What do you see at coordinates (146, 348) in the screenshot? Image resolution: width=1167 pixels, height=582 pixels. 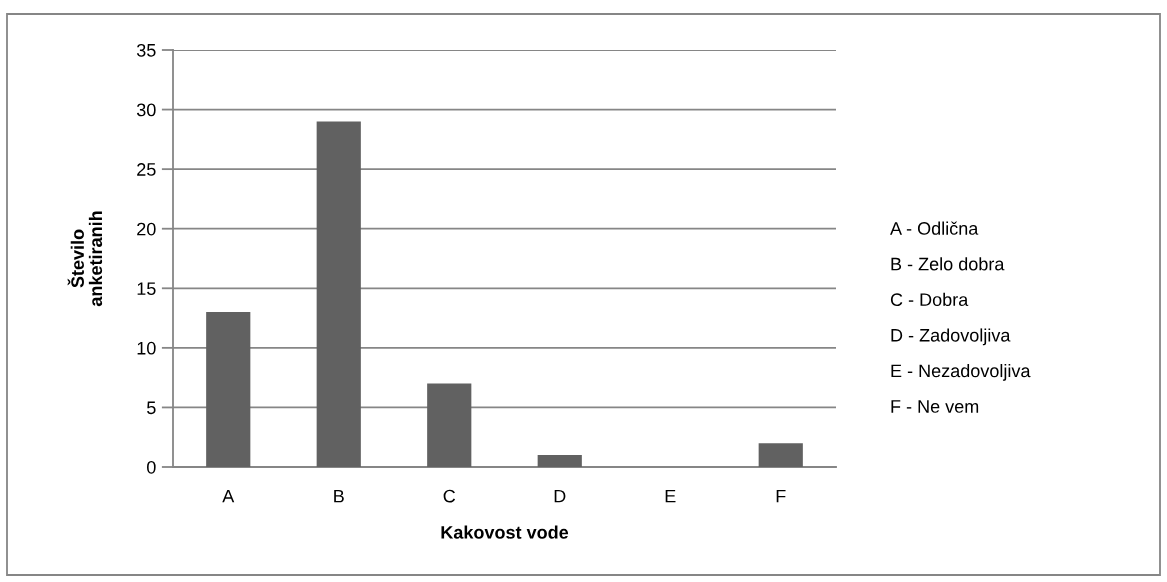 I see `y-tick-label: 10` at bounding box center [146, 348].